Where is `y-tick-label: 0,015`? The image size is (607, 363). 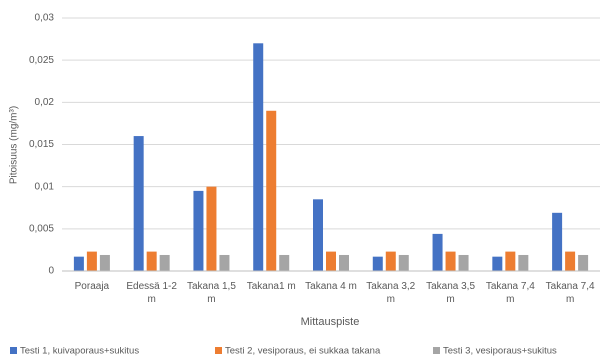 y-tick-label: 0,015 is located at coordinates (41, 144).